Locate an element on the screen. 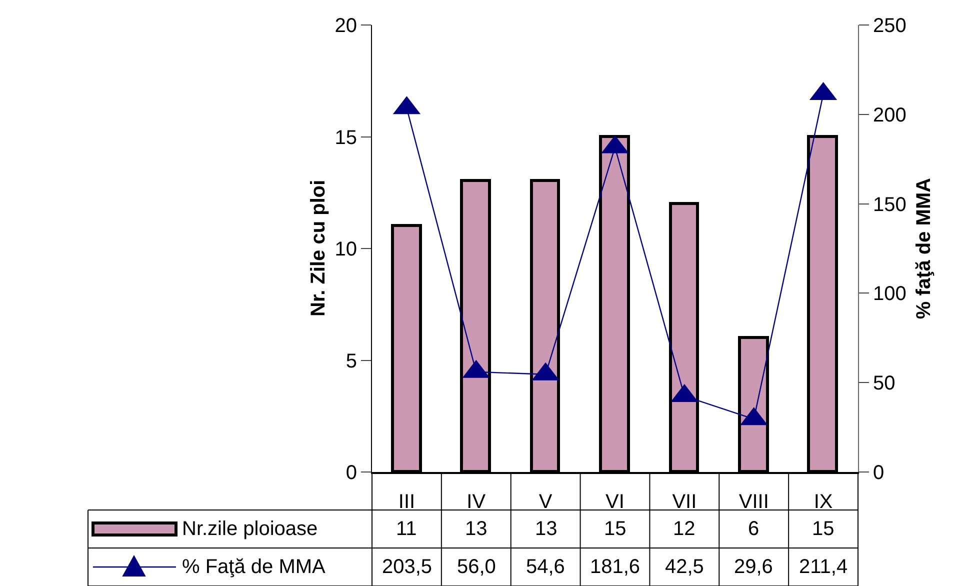 Image resolution: width=958 pixels, height=586 pixels. y-tick-label: 0 is located at coordinates (351, 473).